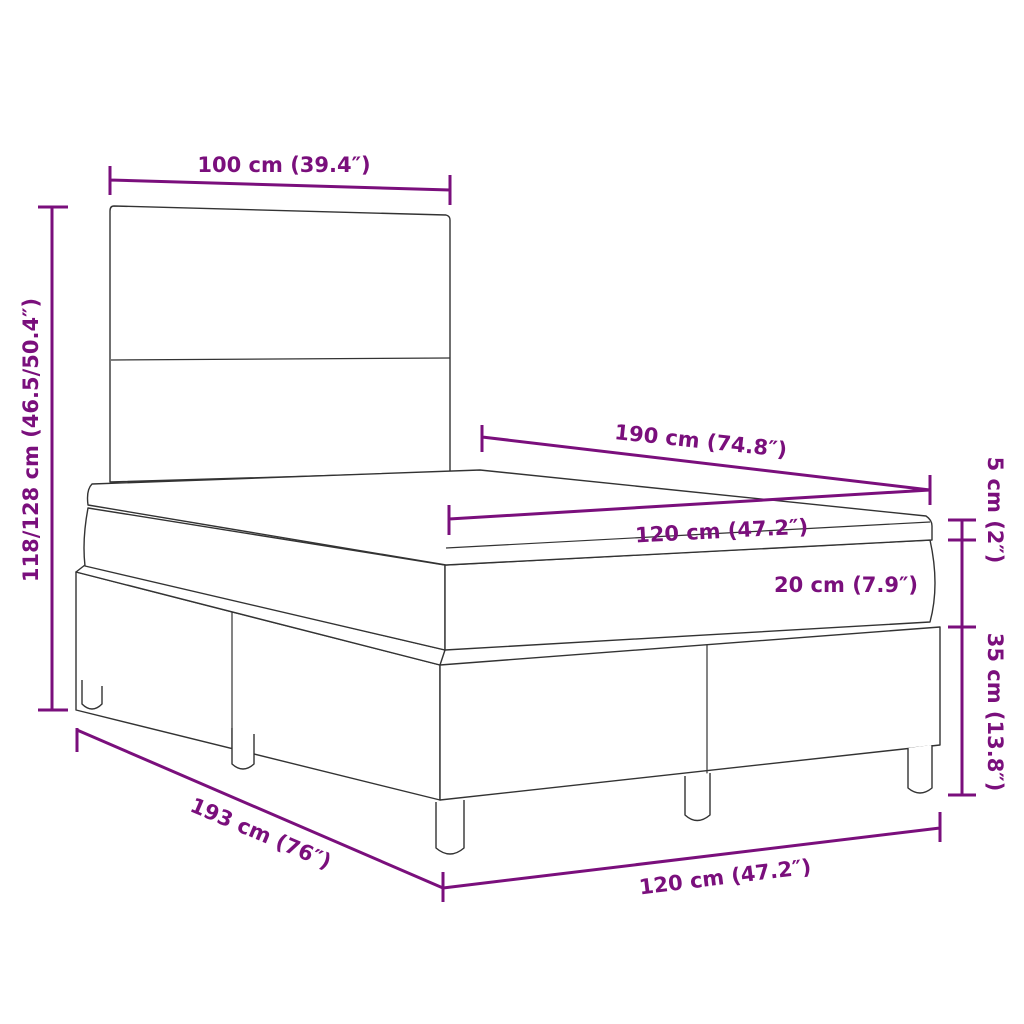  I want to click on label-total-height: 118/128 cm (46.5/50.4″), so click(31, 440).